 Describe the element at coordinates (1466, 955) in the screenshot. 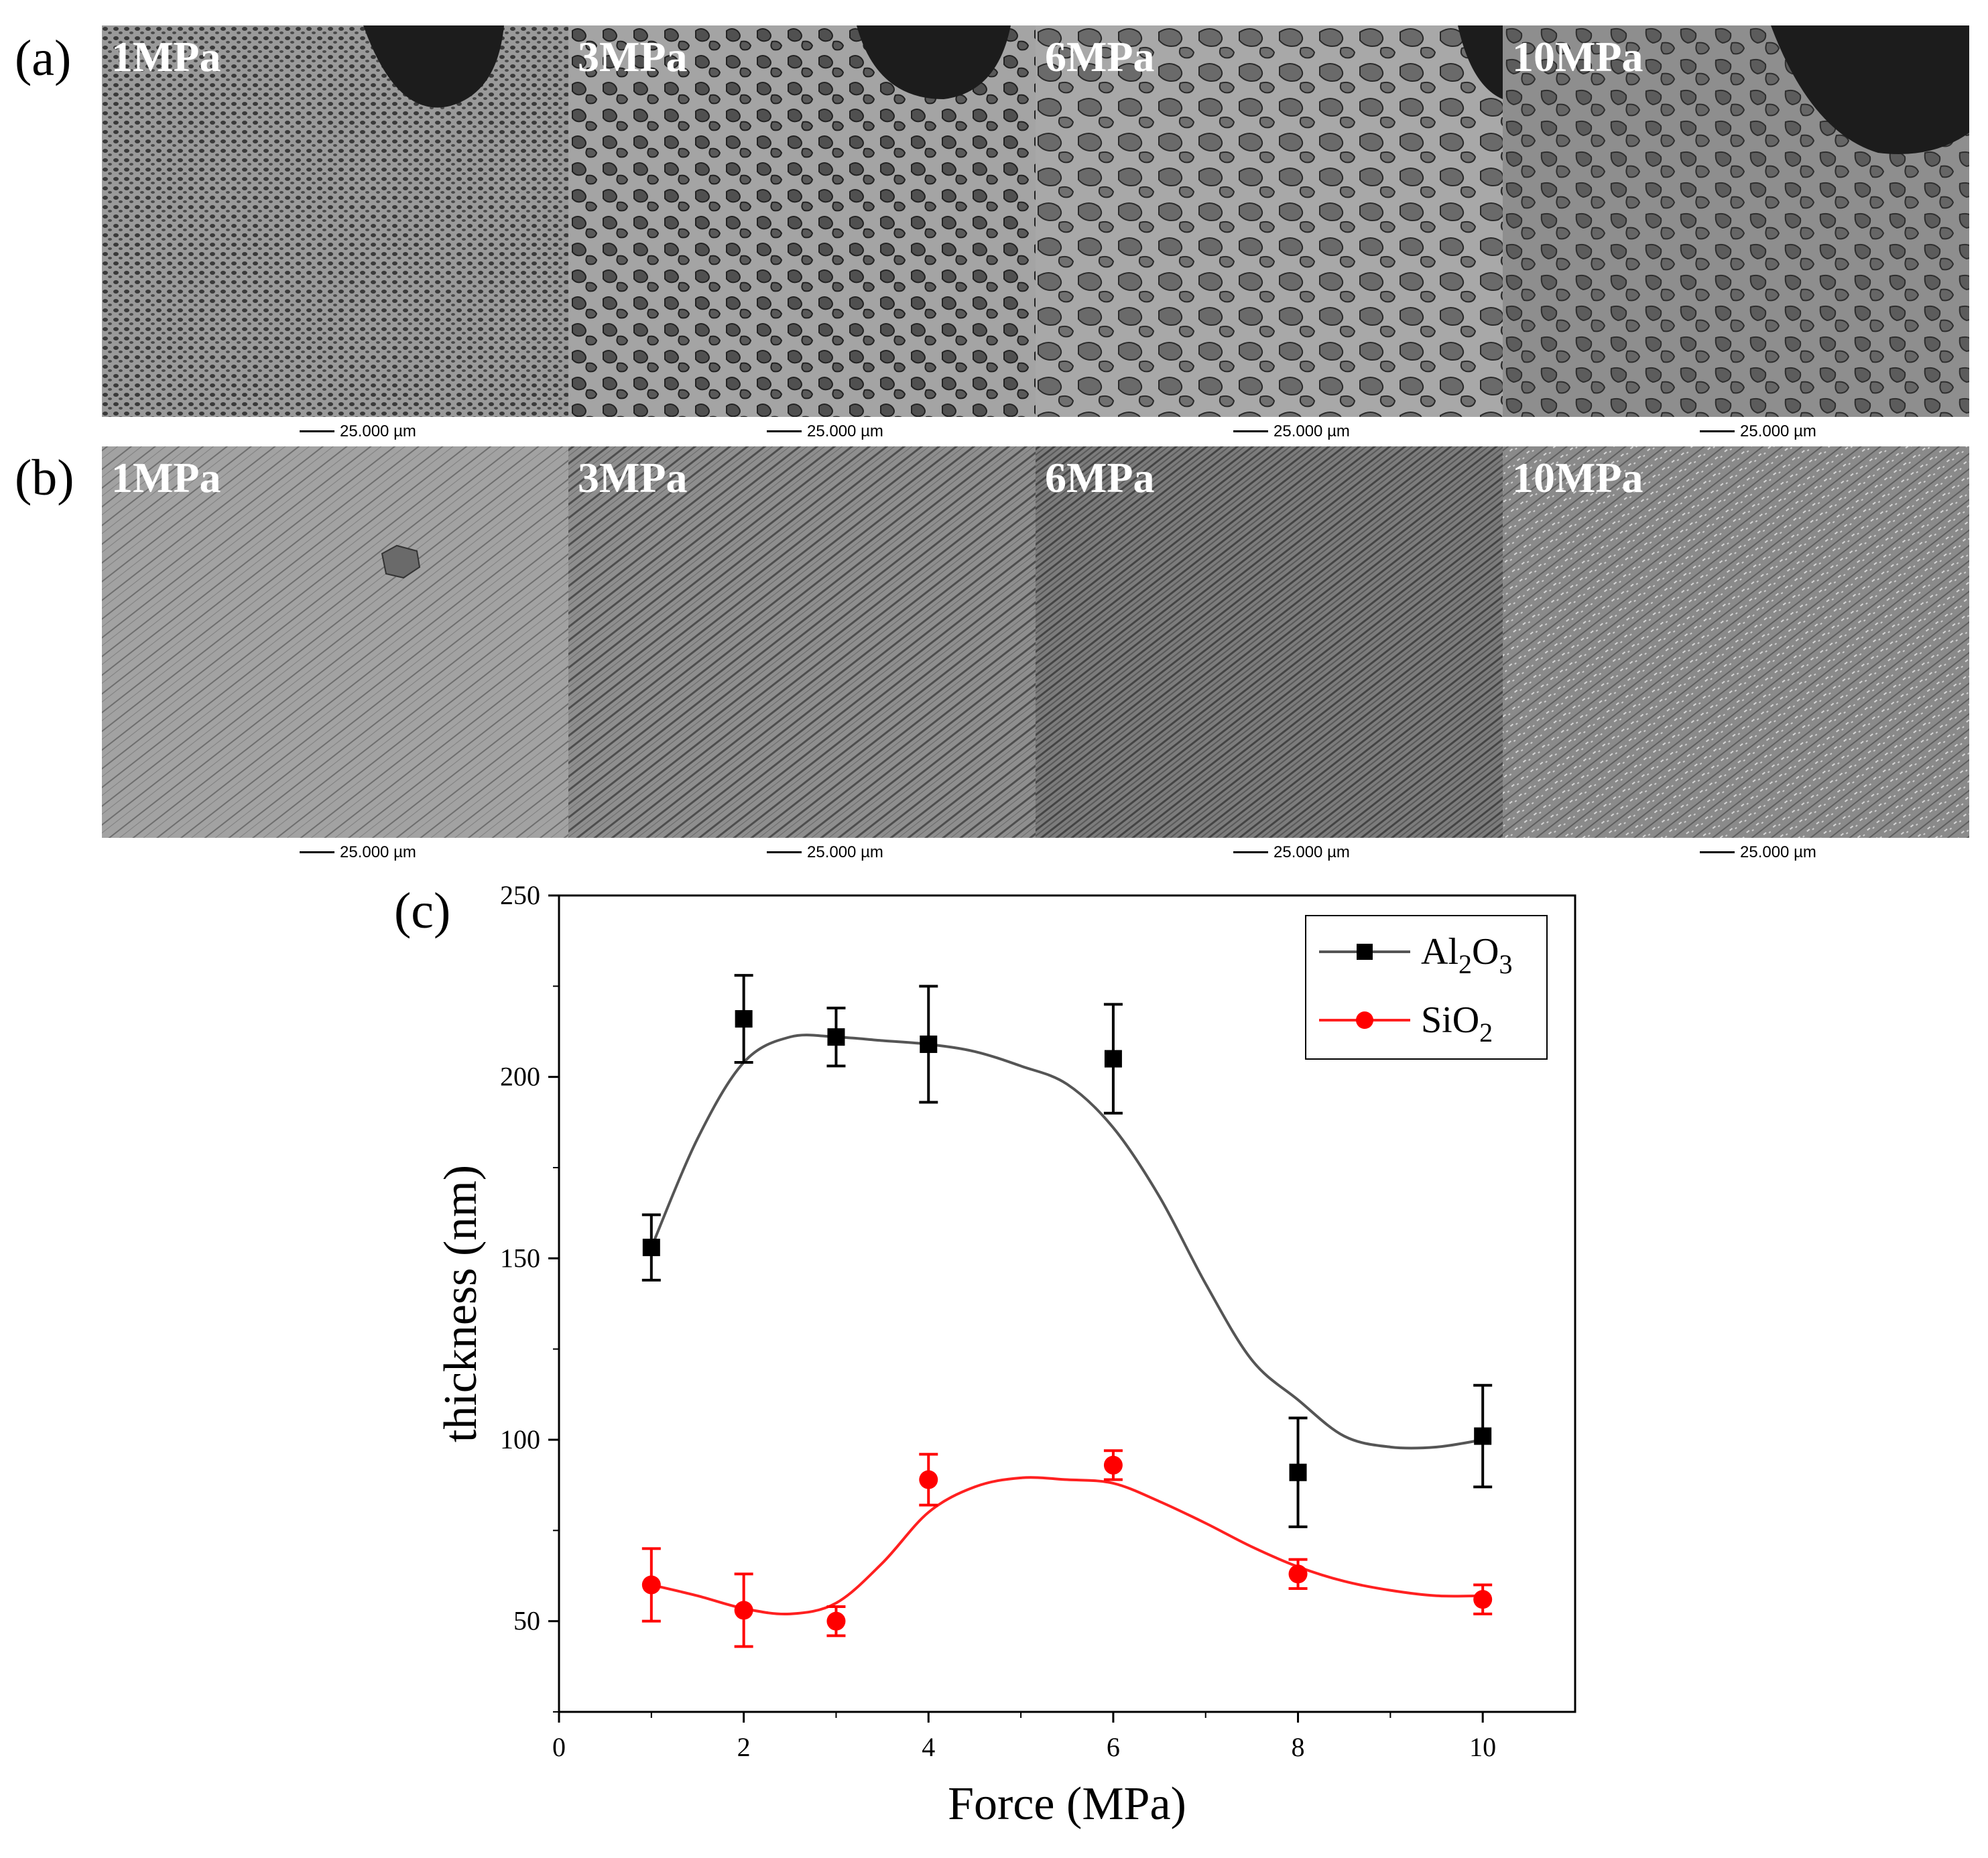

I see `legend-label-al2o3: Al2O3` at that location.